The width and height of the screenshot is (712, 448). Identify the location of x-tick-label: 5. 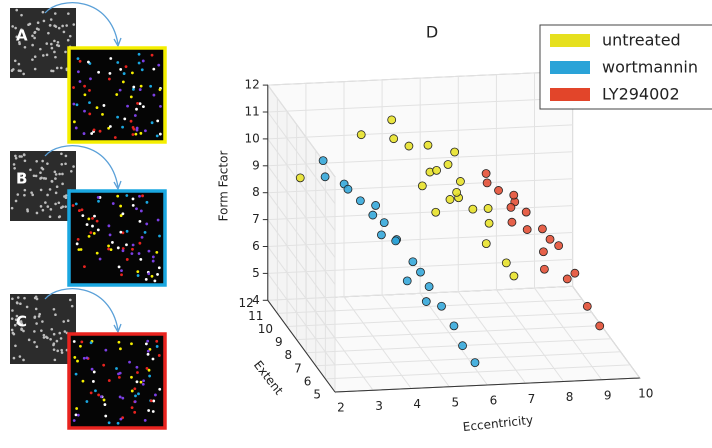
(455, 402).